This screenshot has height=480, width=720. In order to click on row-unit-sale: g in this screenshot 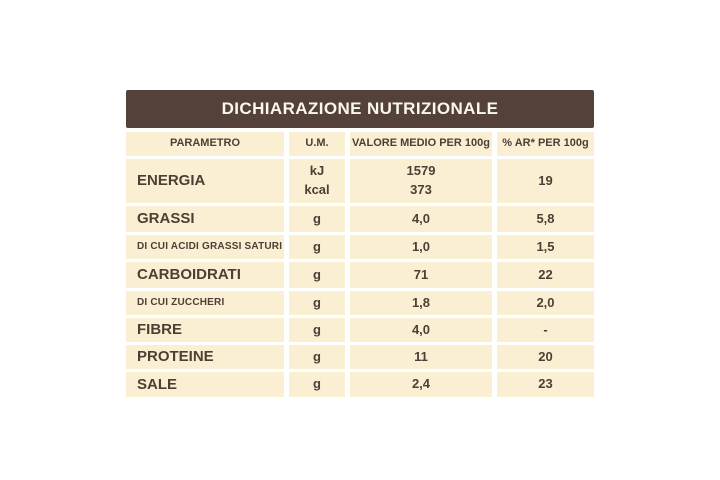, I will do `click(317, 384)`.